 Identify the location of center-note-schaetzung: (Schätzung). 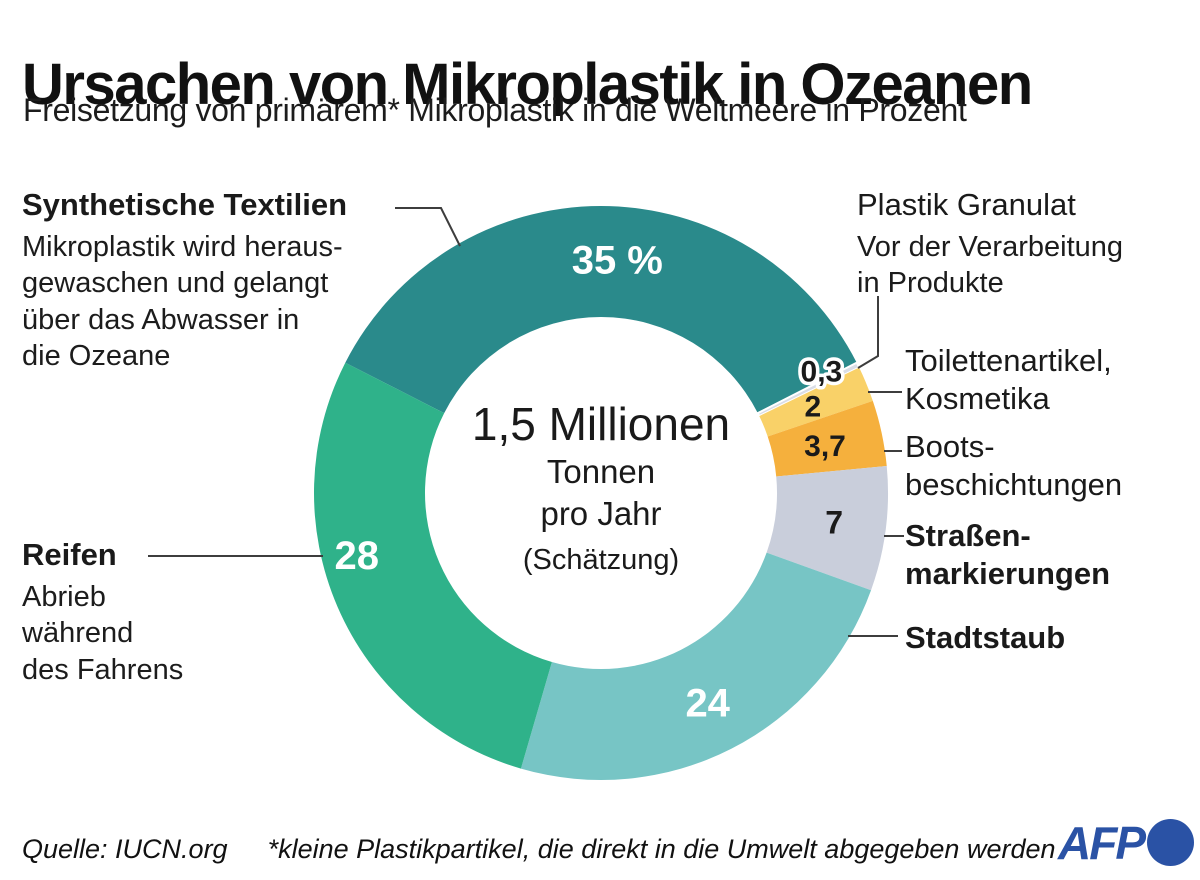
(601, 560).